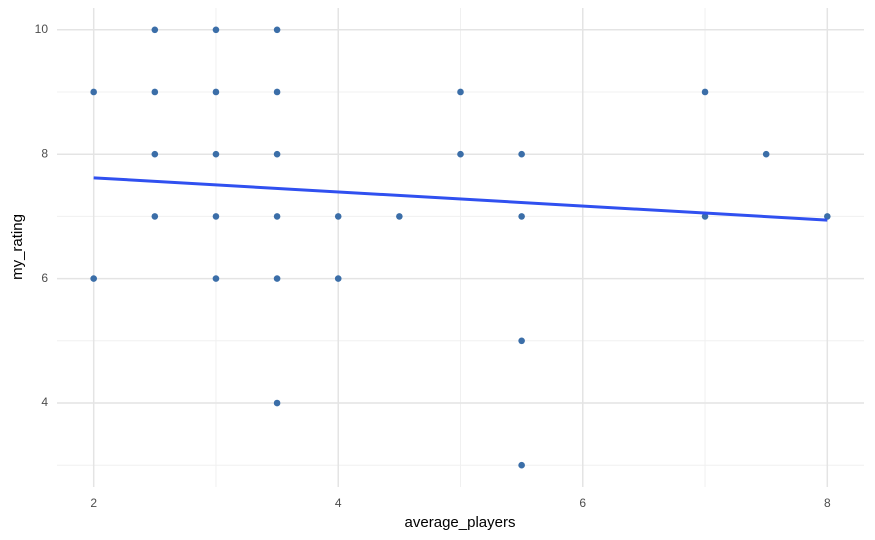 The image size is (875, 540). What do you see at coordinates (338, 503) in the screenshot?
I see `x-tick-label: 4` at bounding box center [338, 503].